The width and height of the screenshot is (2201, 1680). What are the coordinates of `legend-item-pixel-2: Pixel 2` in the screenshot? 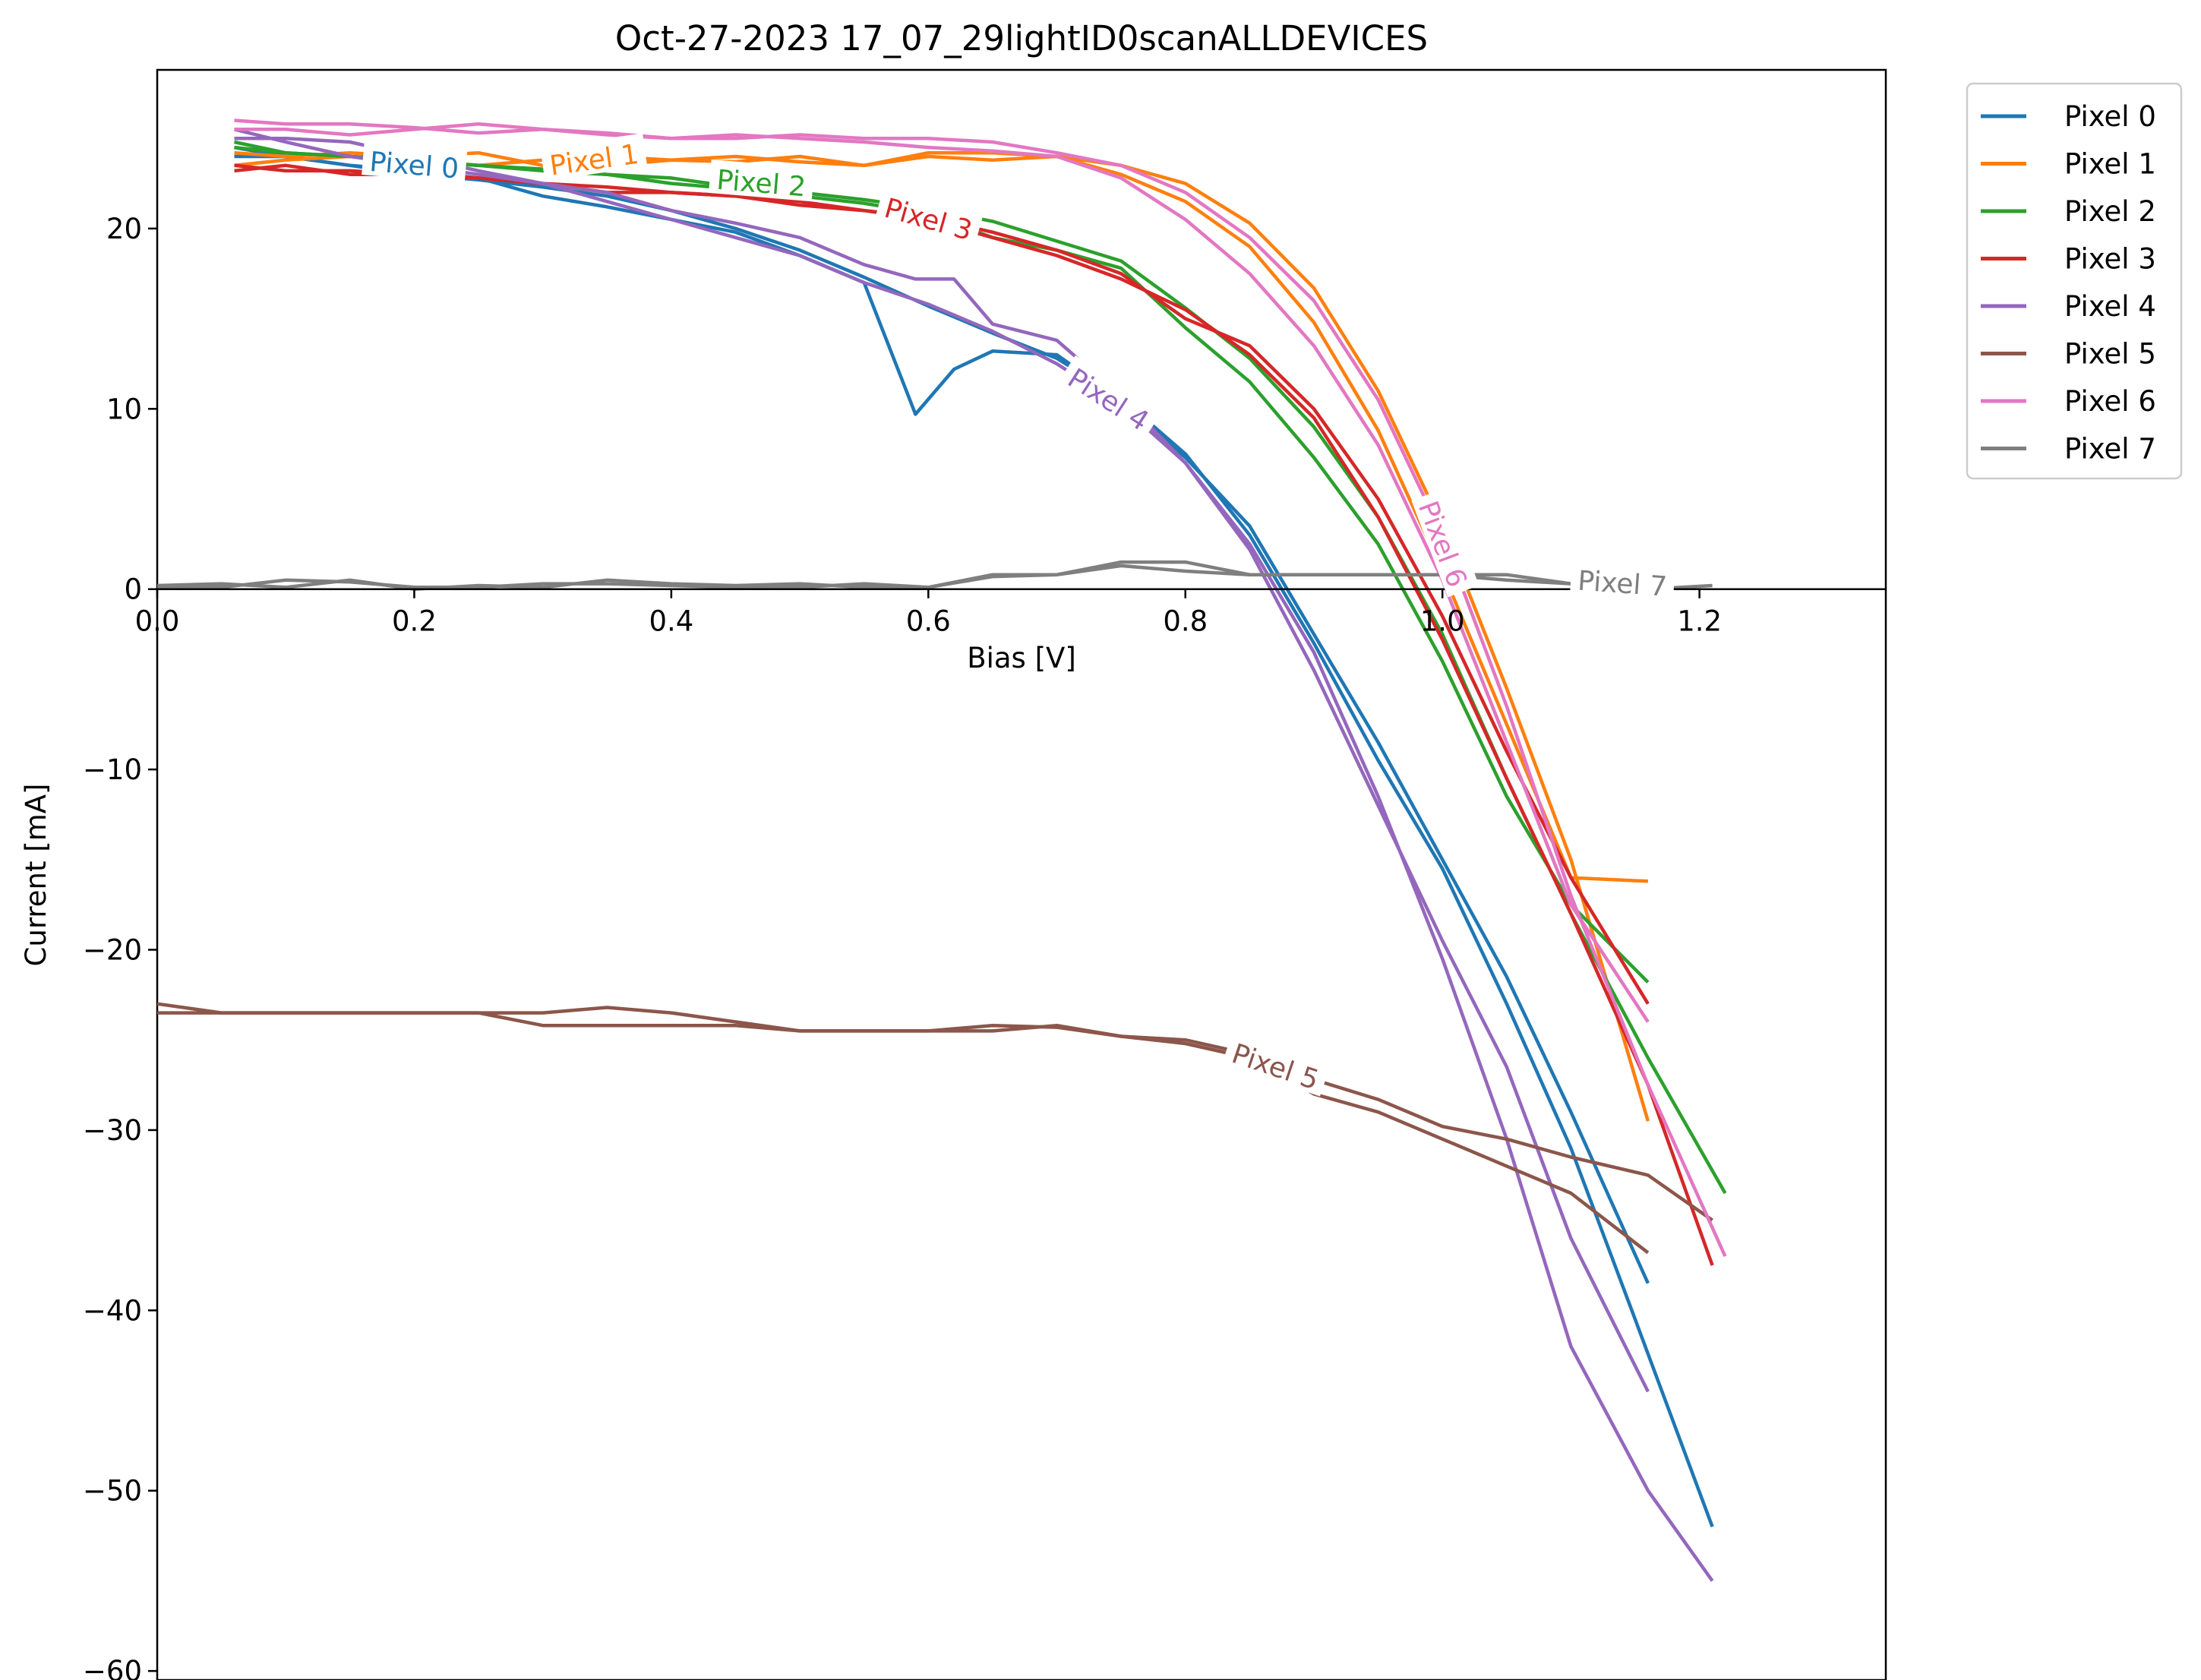 It's located at (2068, 212).